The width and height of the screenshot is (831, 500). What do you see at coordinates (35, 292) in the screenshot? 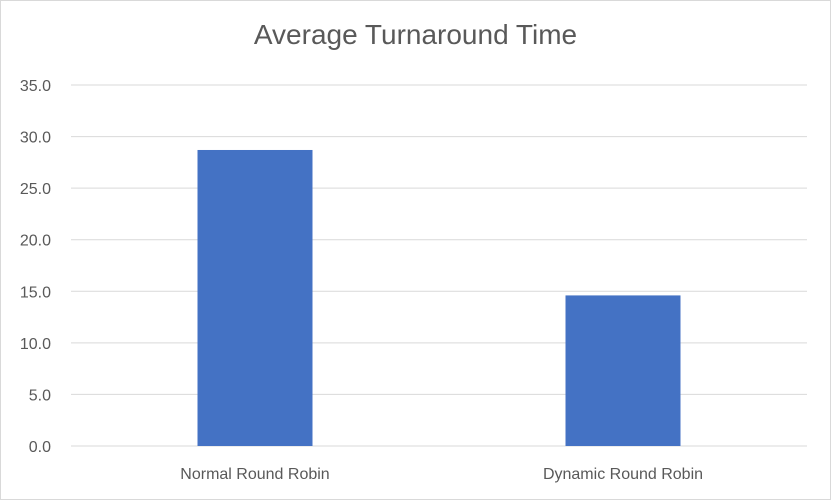
I see `y-tick-label: 15.0` at bounding box center [35, 292].